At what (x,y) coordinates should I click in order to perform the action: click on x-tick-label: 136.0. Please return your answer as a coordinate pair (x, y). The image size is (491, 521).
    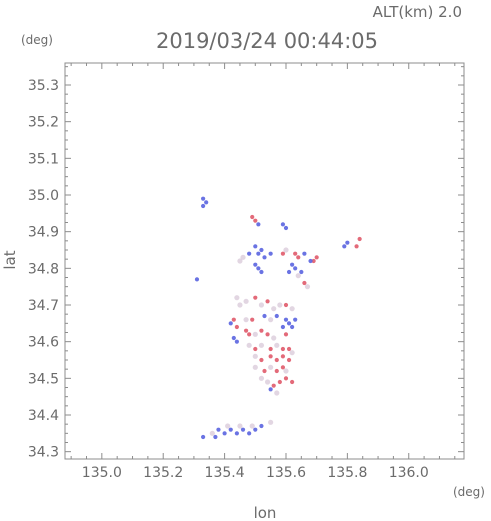
    Looking at the image, I should click on (409, 473).